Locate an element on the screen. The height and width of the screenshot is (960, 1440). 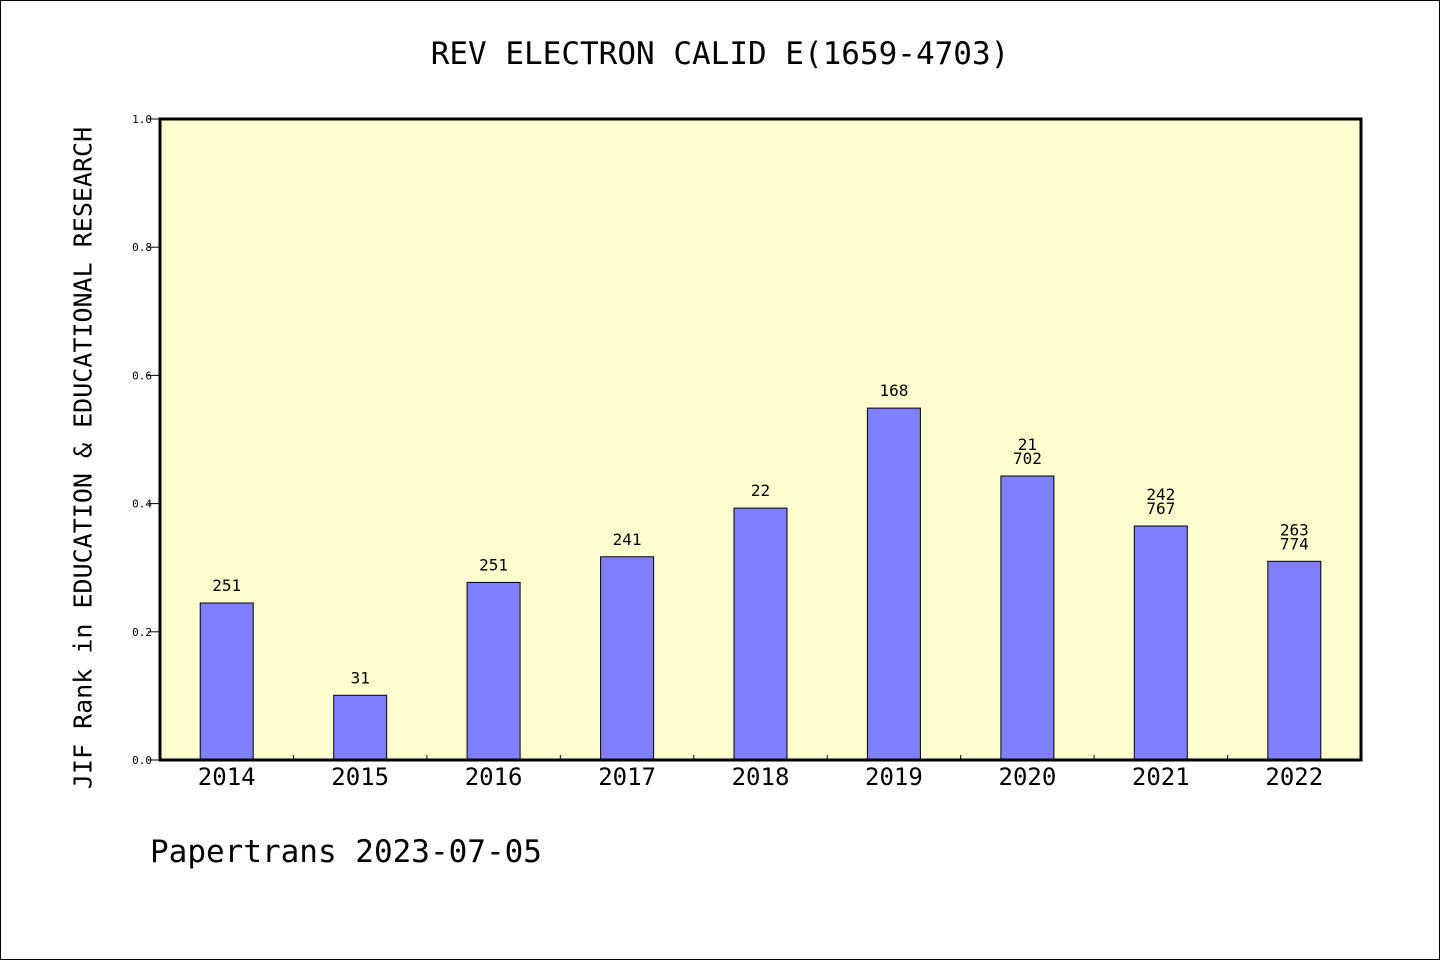
x-tick-label: 2016 is located at coordinates (494, 777).